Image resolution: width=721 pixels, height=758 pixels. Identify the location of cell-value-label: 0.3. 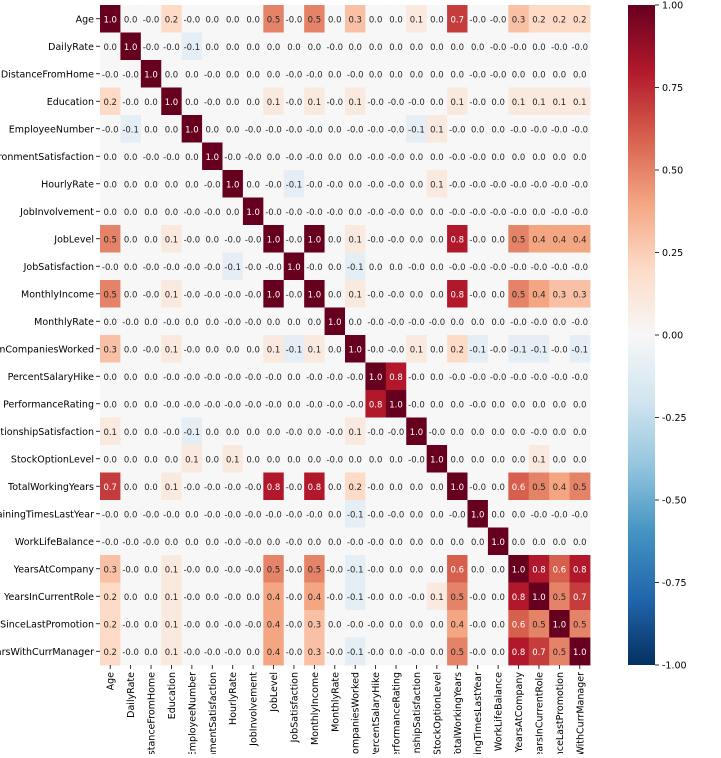
(560, 295).